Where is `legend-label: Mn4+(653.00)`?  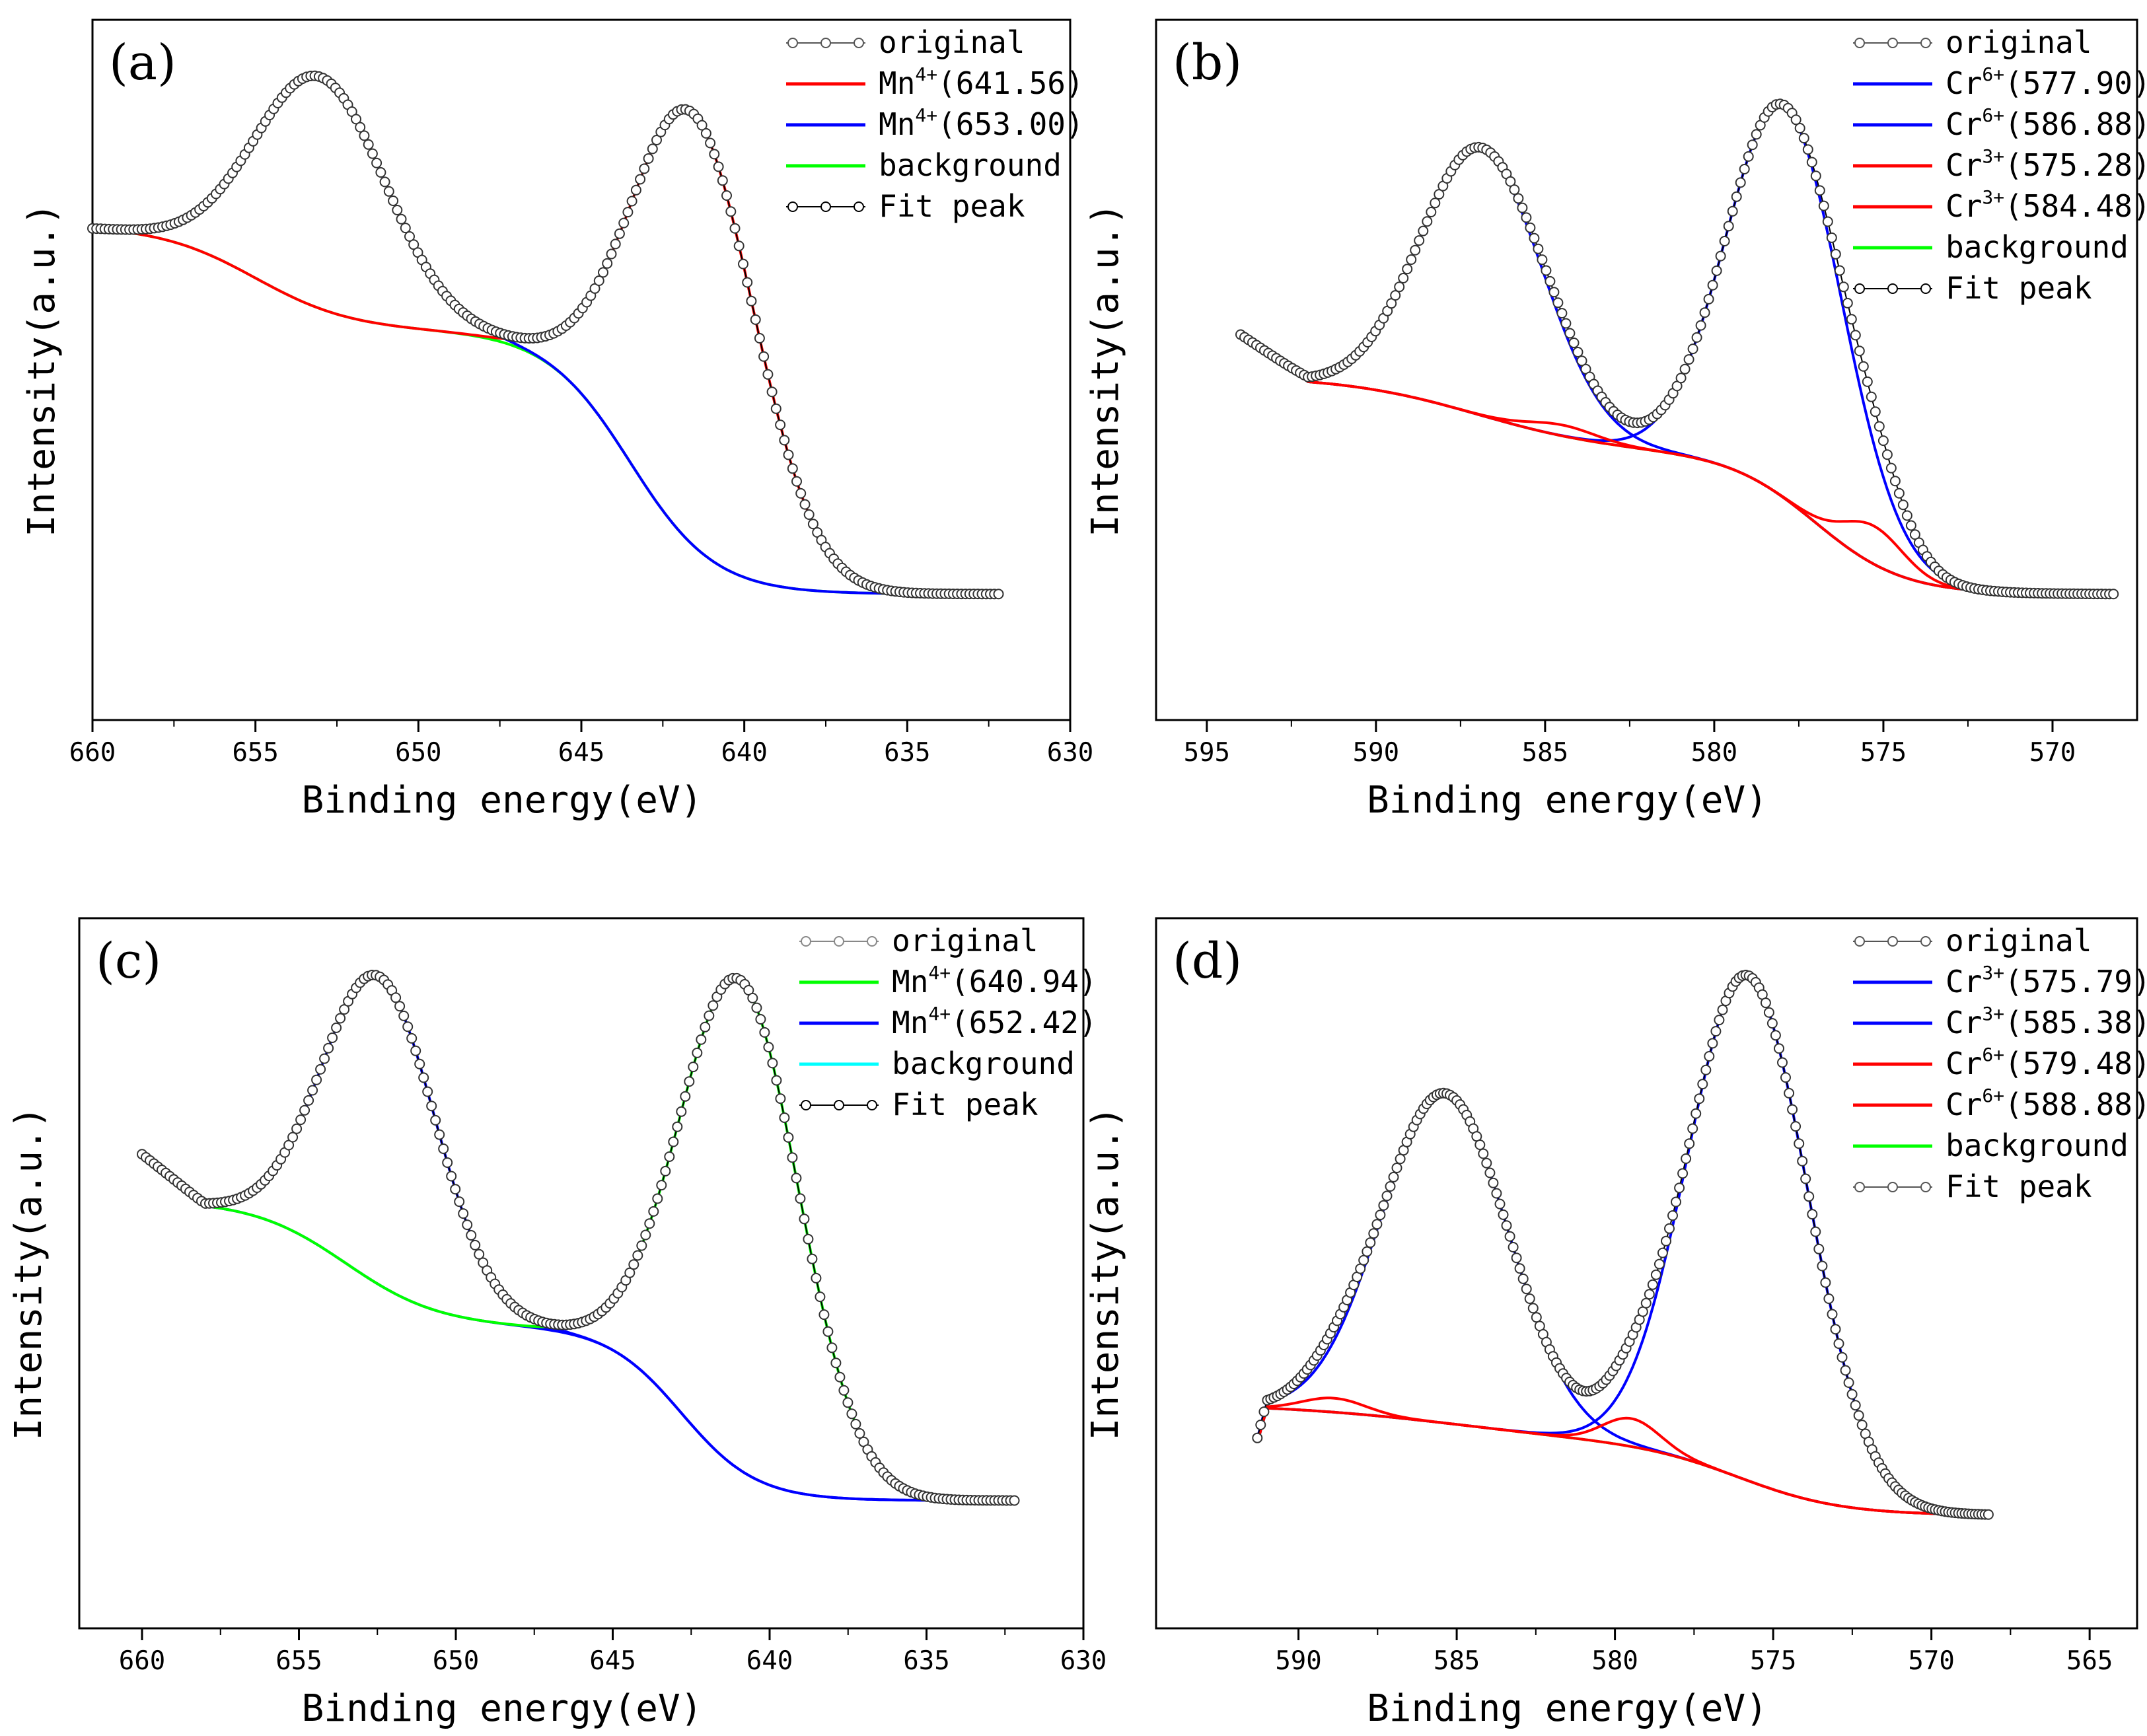 legend-label: Mn4+(653.00) is located at coordinates (981, 123).